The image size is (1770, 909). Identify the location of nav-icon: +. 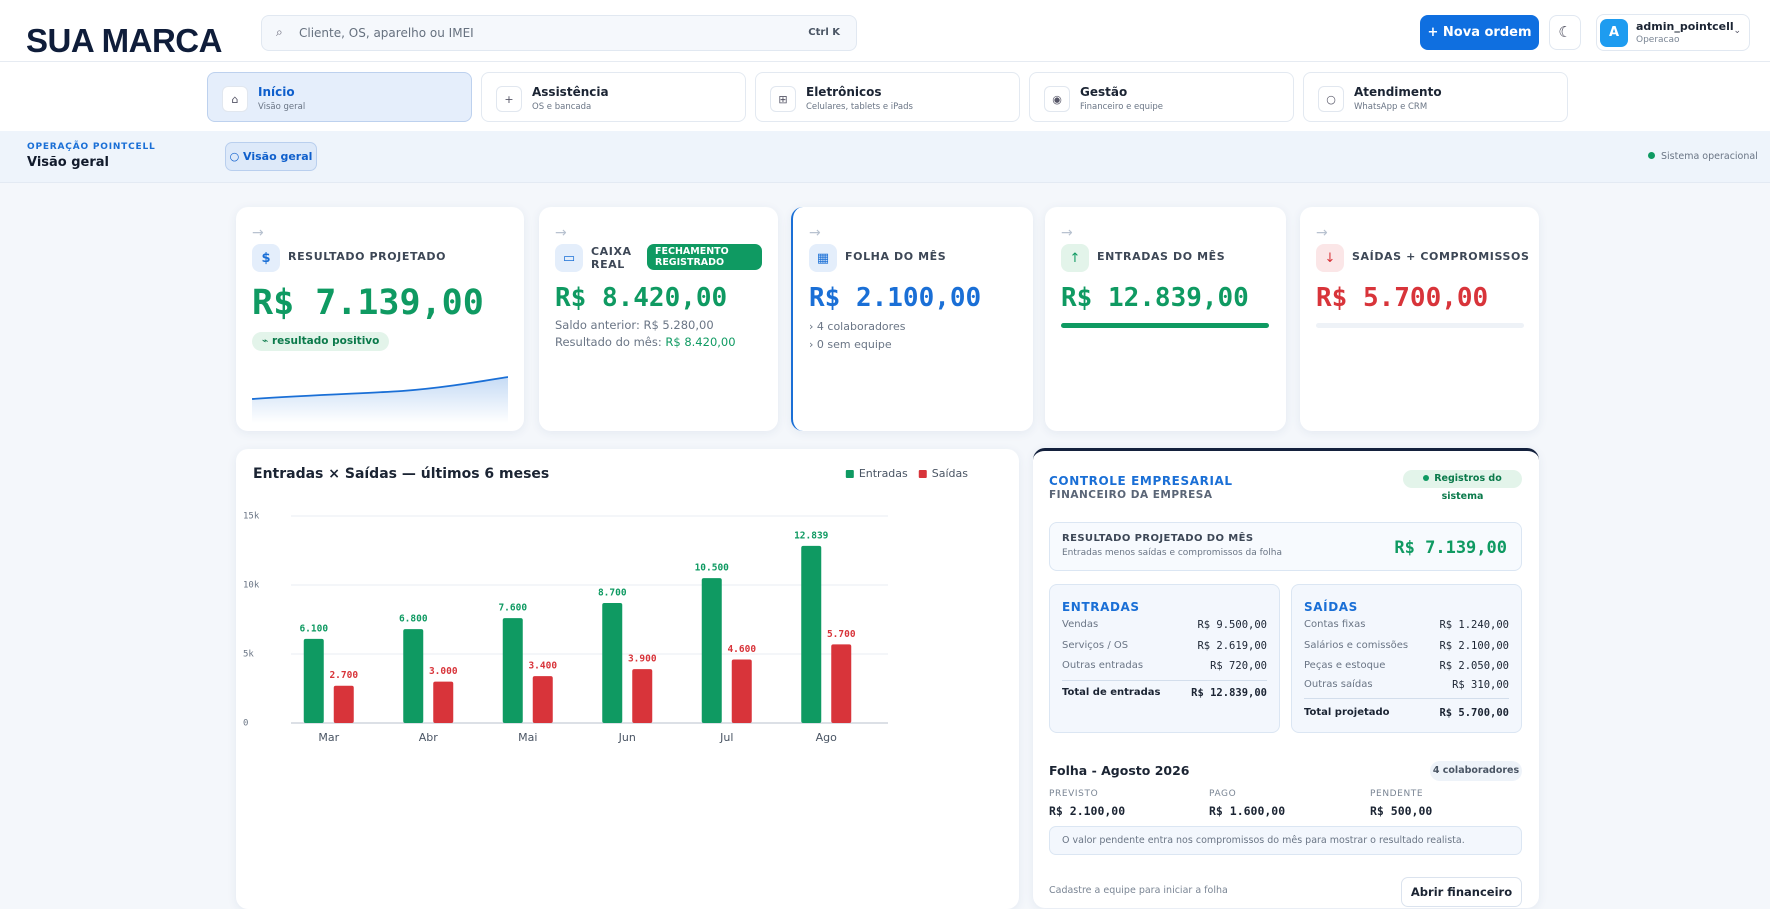
(509, 99).